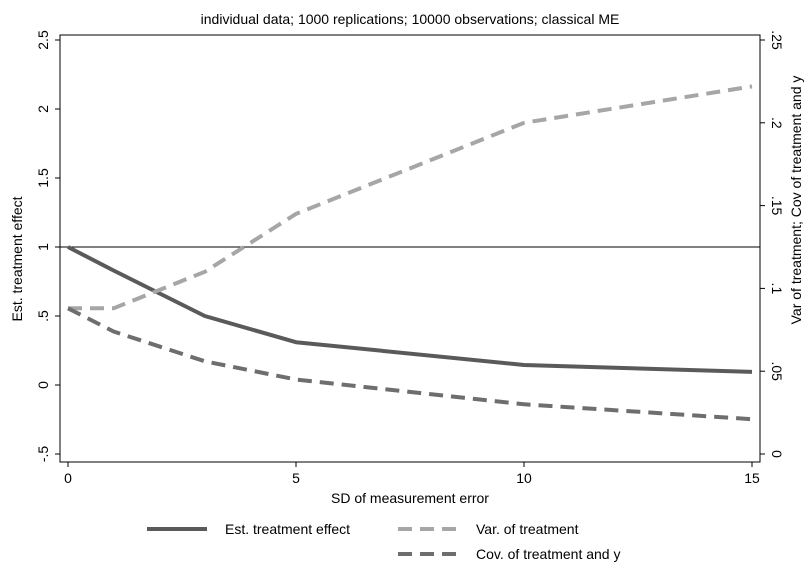 This screenshot has width=805, height=570. I want to click on legend-label-1: Var. of treatment, so click(527, 529).